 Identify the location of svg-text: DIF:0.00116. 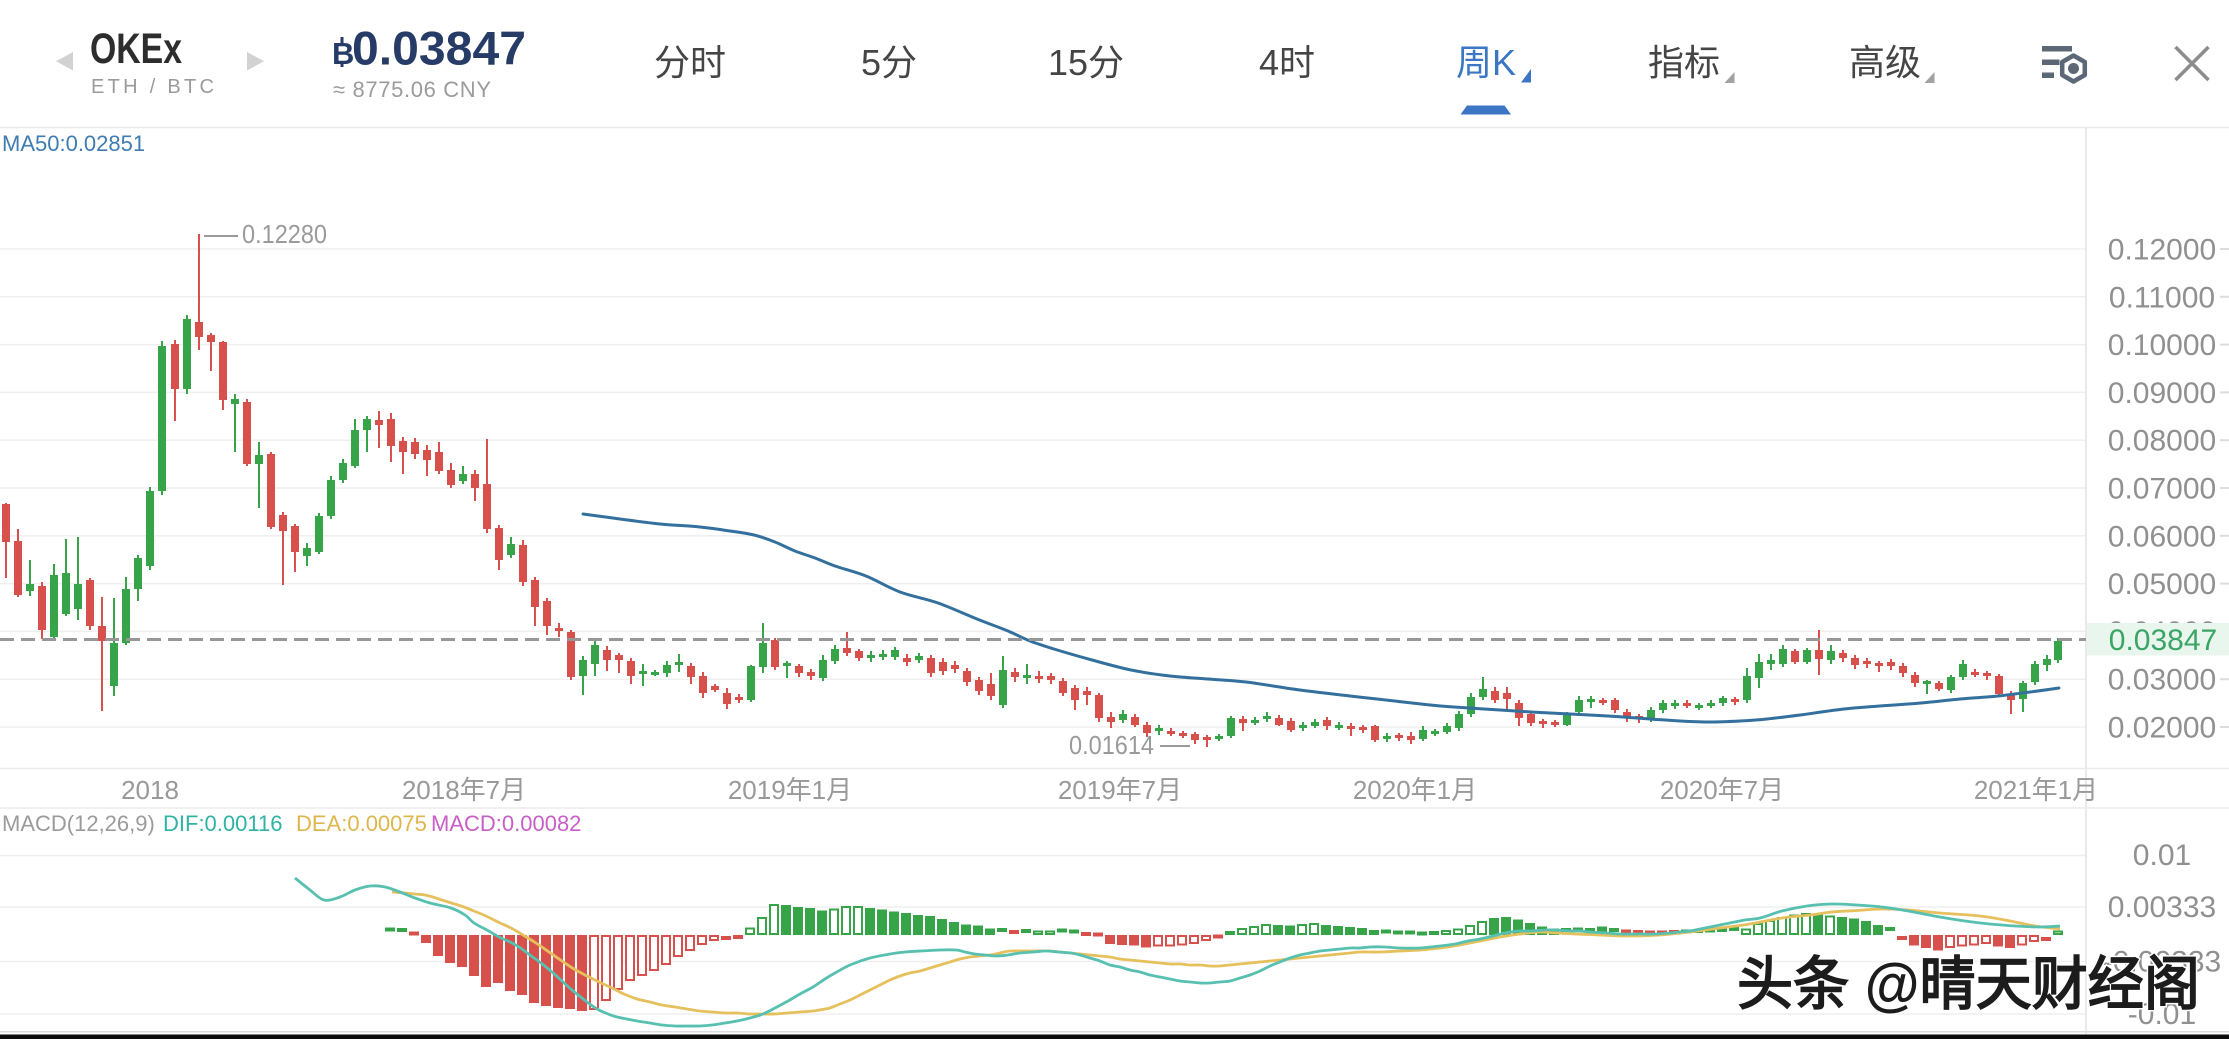
(222, 823).